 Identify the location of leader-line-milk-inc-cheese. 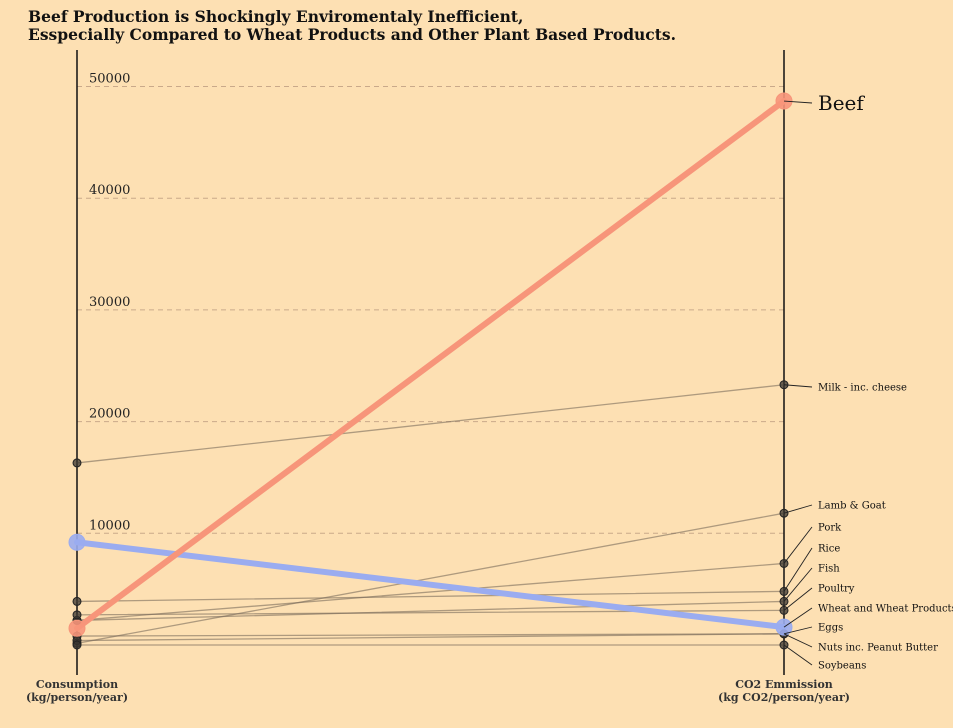
(798, 386).